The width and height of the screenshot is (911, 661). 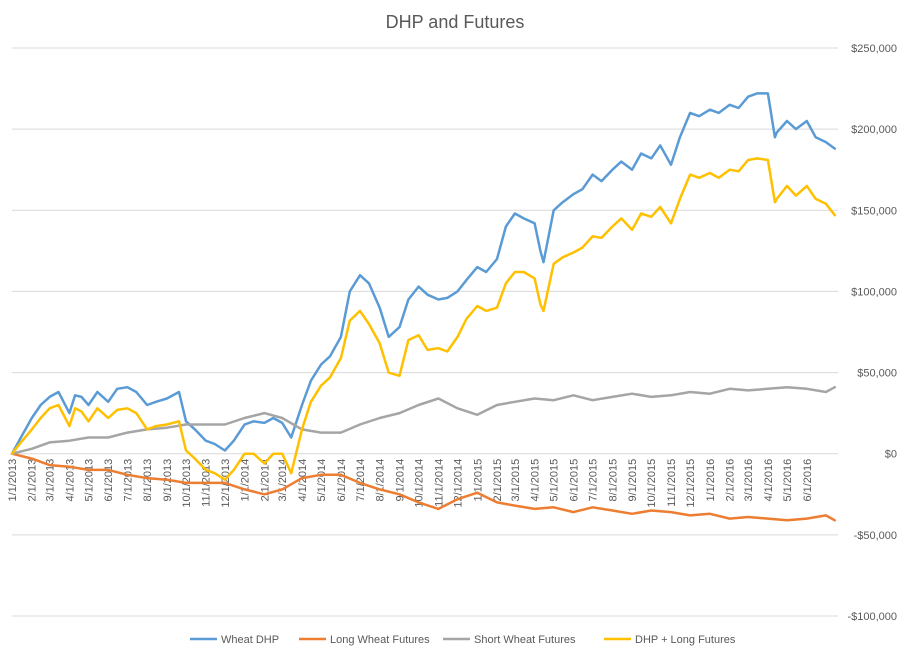 What do you see at coordinates (13, 480) in the screenshot?
I see `x-tick-label: 1/1/2013` at bounding box center [13, 480].